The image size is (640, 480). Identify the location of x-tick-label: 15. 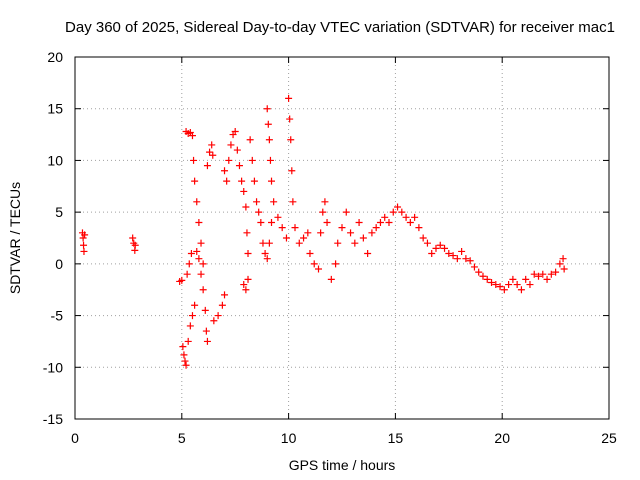
(396, 438).